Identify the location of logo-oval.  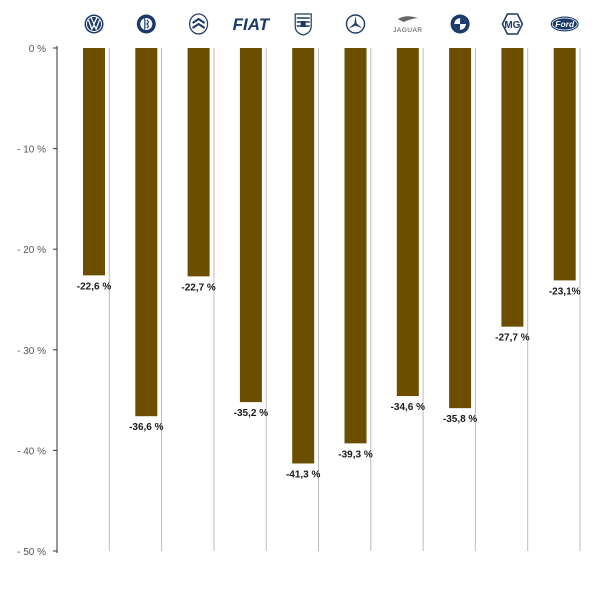
(564, 24).